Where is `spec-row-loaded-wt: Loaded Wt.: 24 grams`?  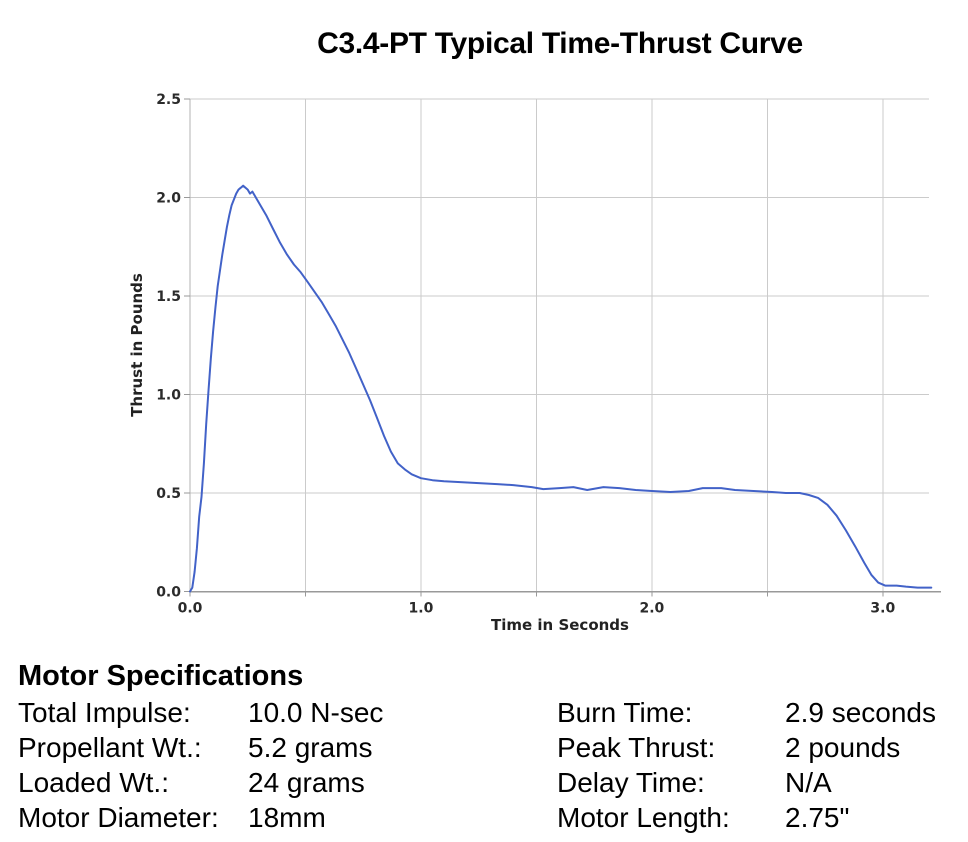
spec-row-loaded-wt: Loaded Wt.: 24 grams is located at coordinates (268, 782).